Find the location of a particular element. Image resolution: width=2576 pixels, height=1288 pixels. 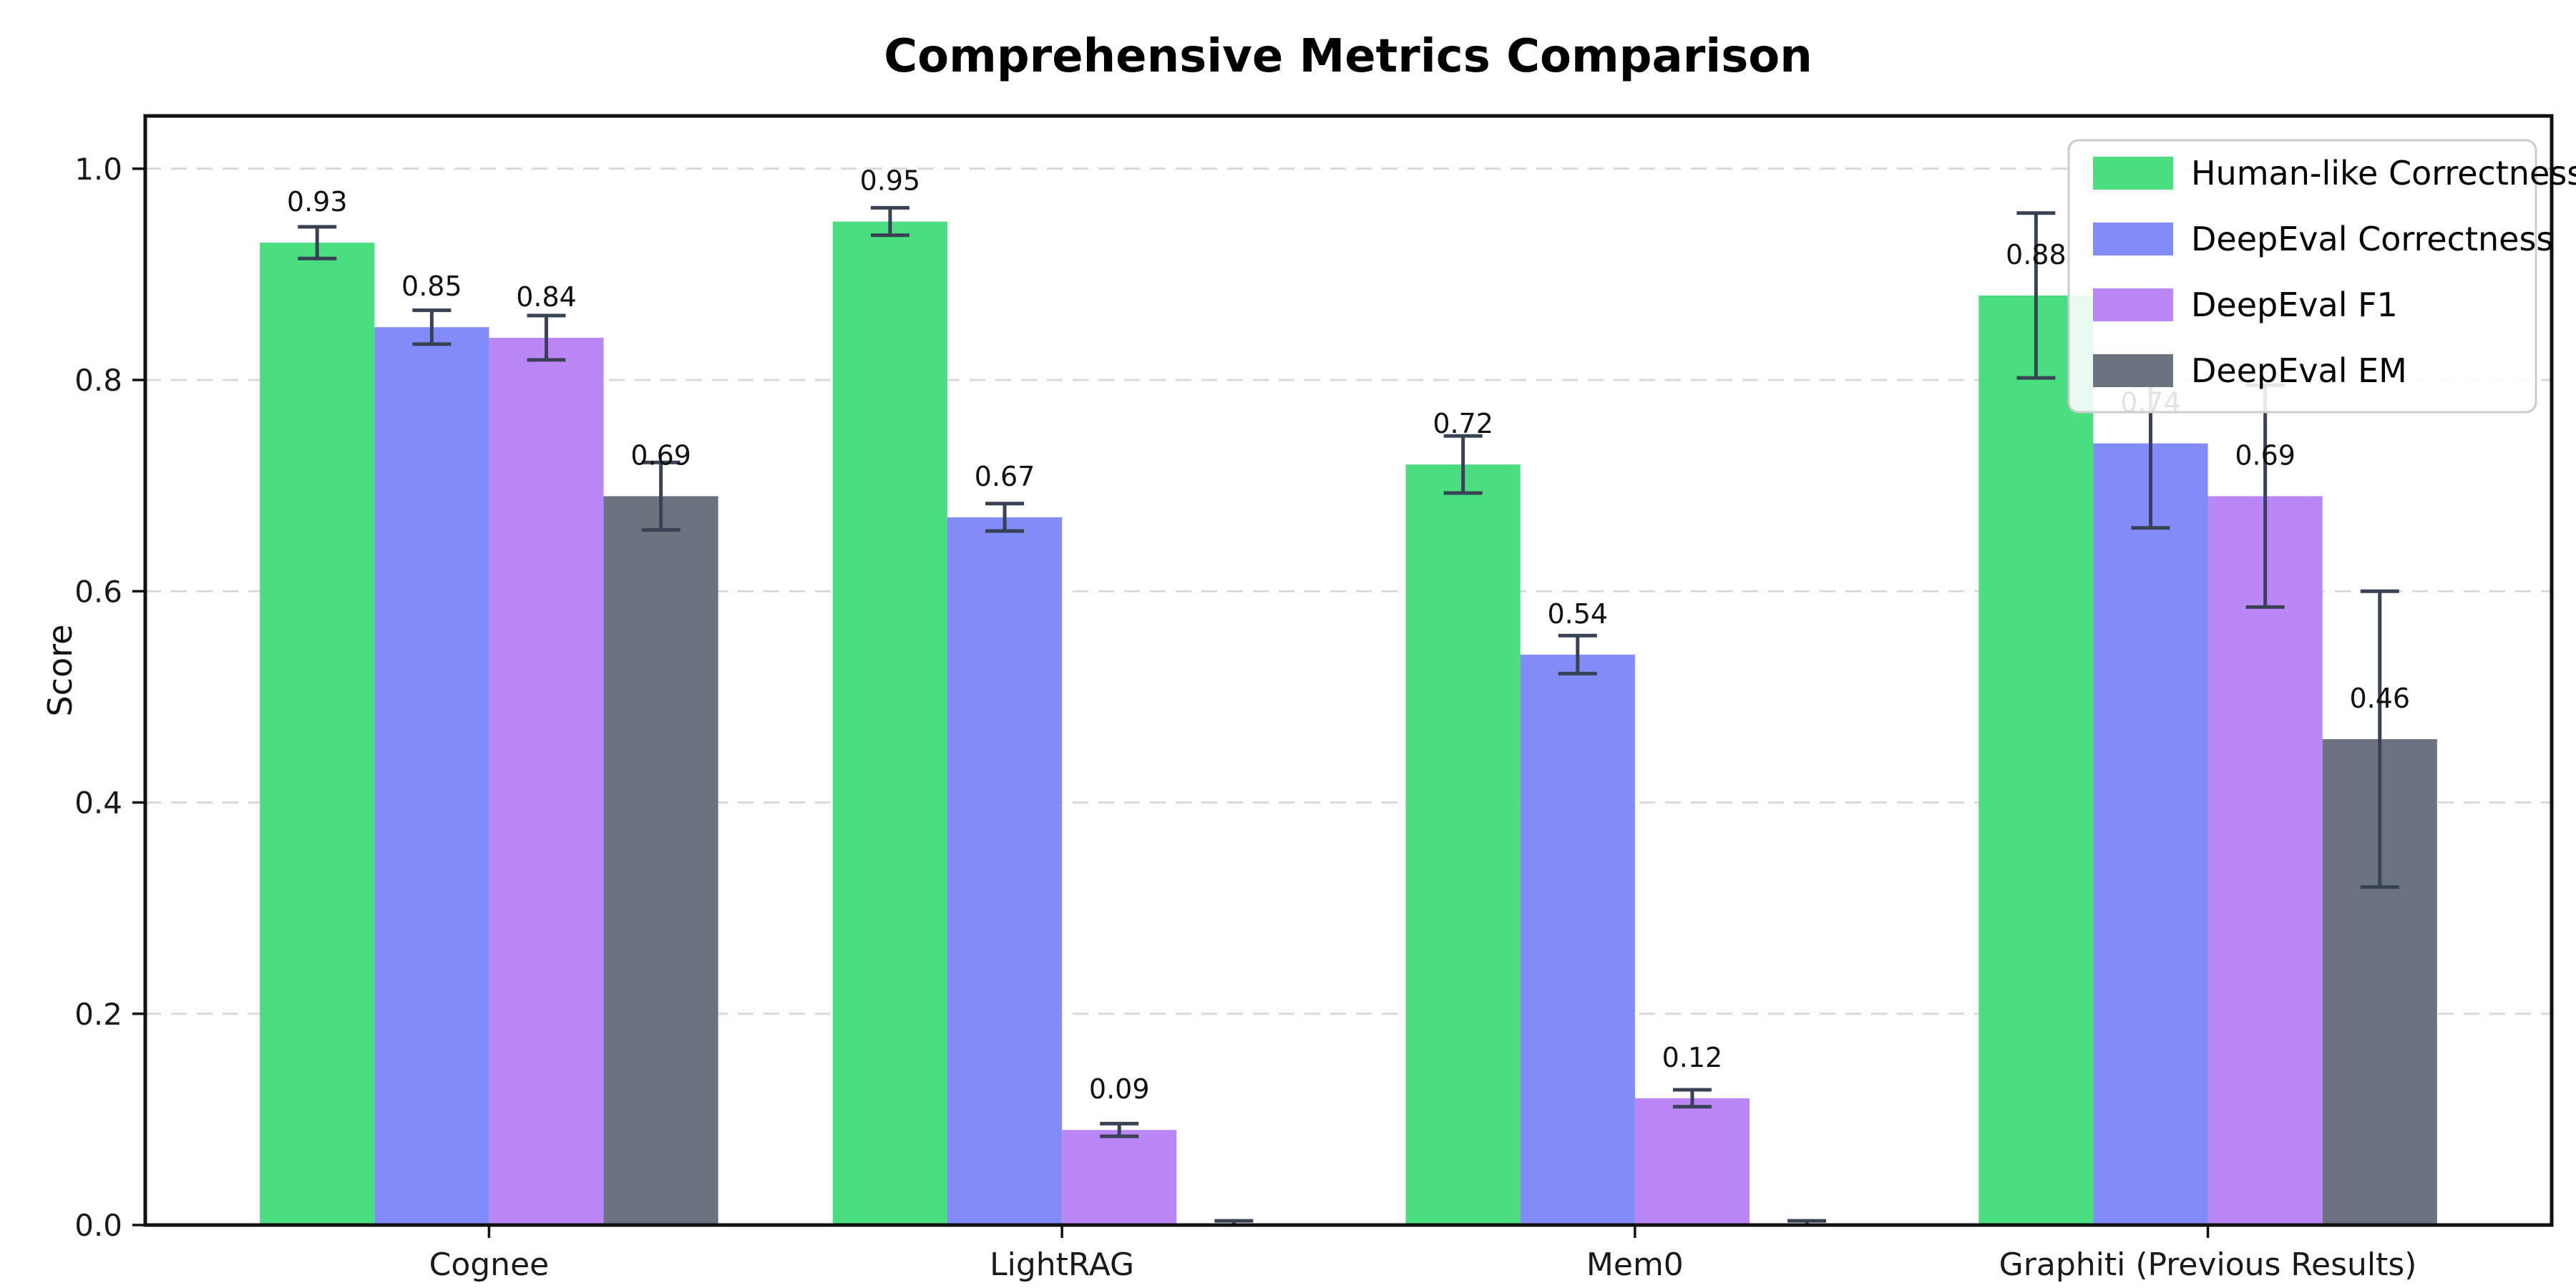

bar-value-label: 0.84 is located at coordinates (546, 297).